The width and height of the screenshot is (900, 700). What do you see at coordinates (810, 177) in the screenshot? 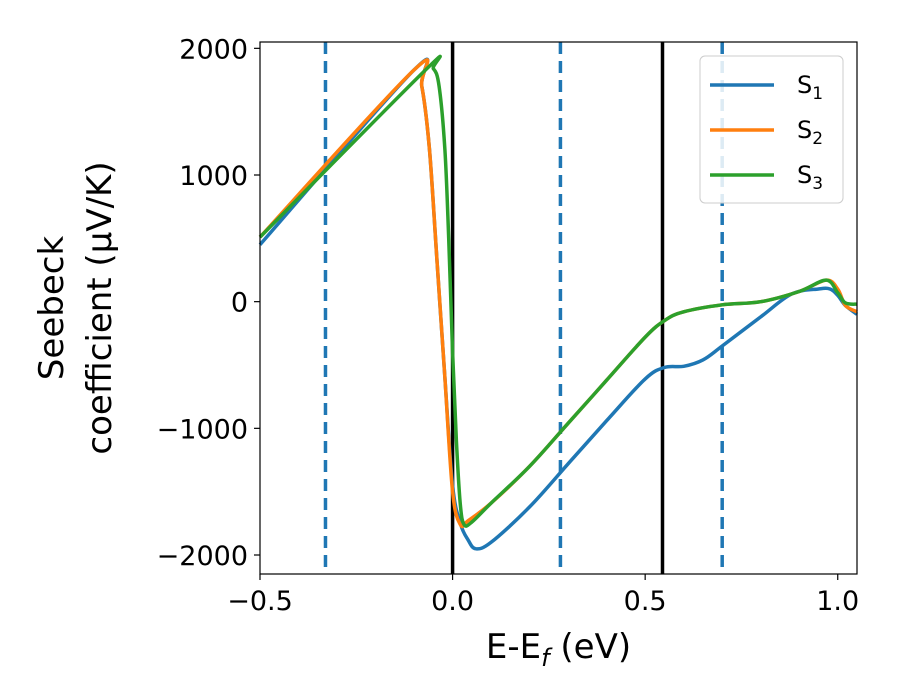
I see `legend-label-S3: S3` at bounding box center [810, 177].